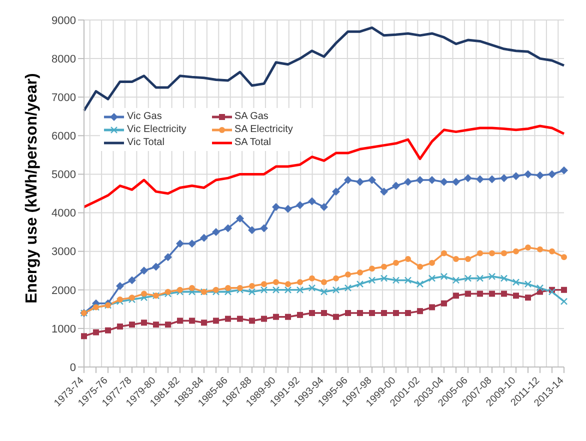 This screenshot has height=441, width=586. I want to click on y-axis-title: Energy use (kWh/person/year), so click(32, 188).